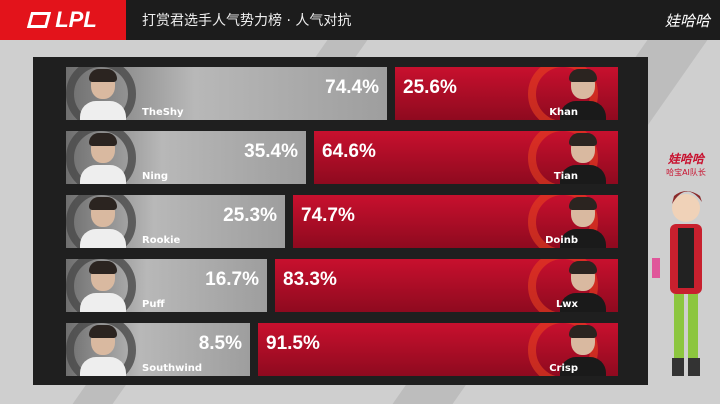 The width and height of the screenshot is (720, 404). I want to click on matchup-row: Puff 16.7% Lwx 83.3%, so click(342, 285).